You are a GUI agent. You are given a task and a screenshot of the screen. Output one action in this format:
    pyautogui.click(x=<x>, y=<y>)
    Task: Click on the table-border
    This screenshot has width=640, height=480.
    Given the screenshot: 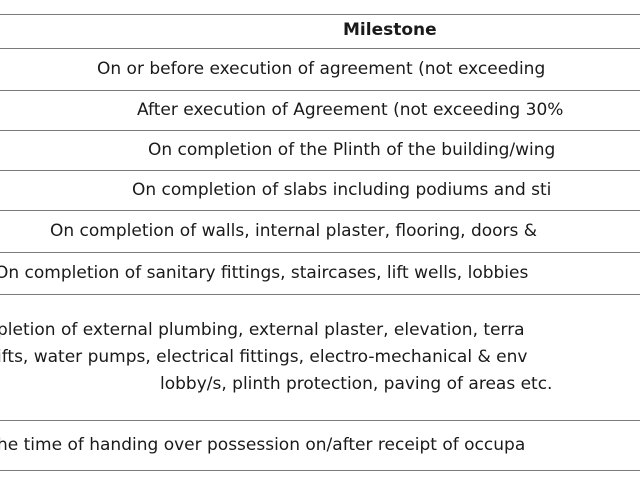 What is the action you would take?
    pyautogui.click(x=320, y=14)
    